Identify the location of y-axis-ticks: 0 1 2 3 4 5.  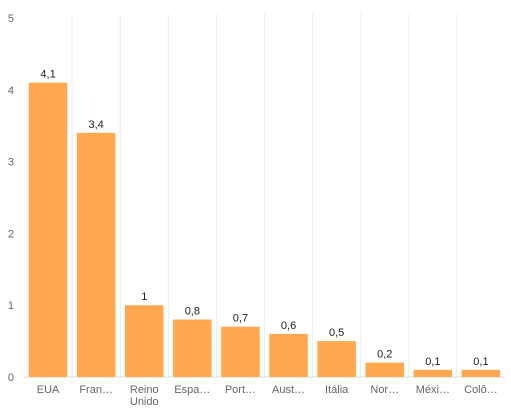
(11, 198).